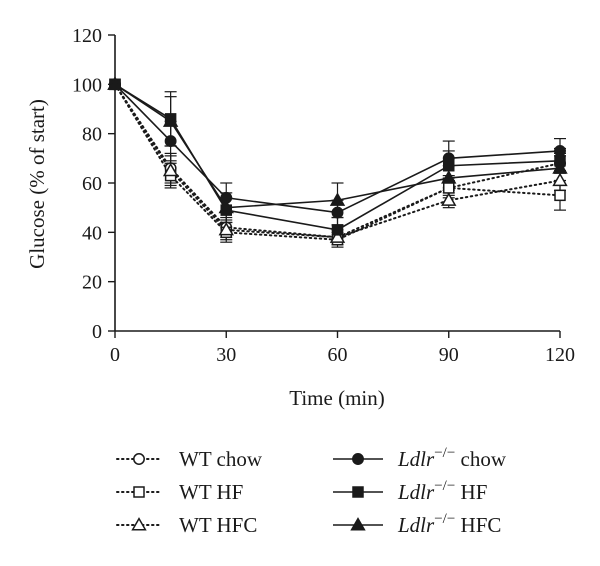 Image resolution: width=600 pixels, height=566 pixels. I want to click on x-tick-label: 0, so click(115, 355).